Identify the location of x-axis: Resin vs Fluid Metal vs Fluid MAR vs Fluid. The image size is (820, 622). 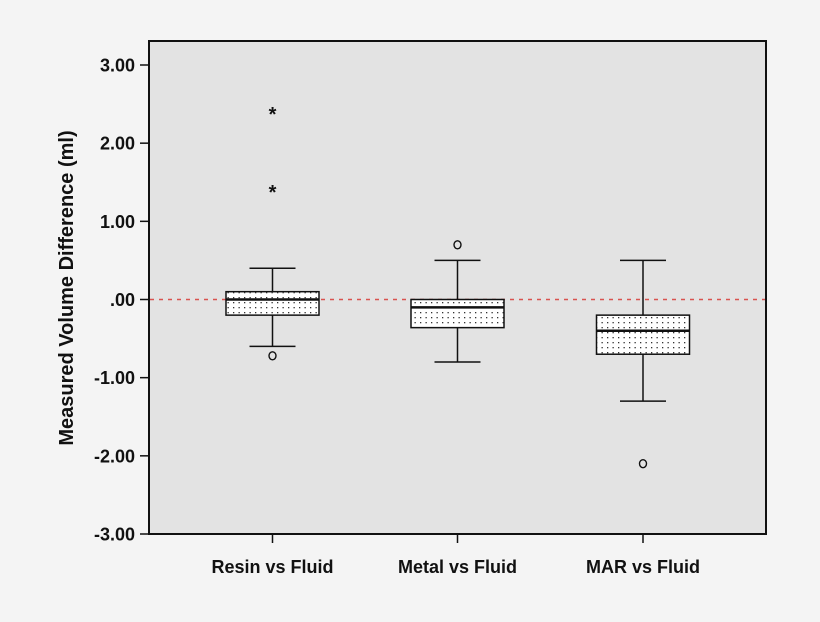
(455, 555).